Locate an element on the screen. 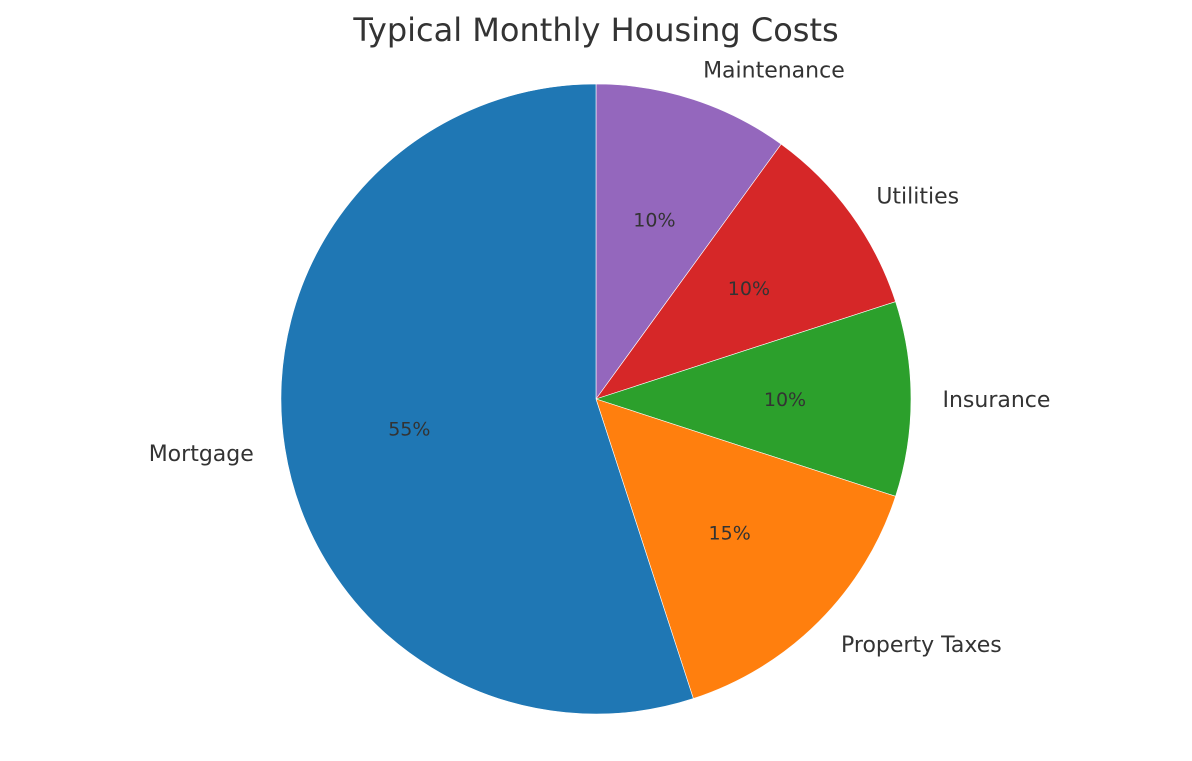 The width and height of the screenshot is (1192, 761). slice-category-label: Property Taxes is located at coordinates (921, 645).